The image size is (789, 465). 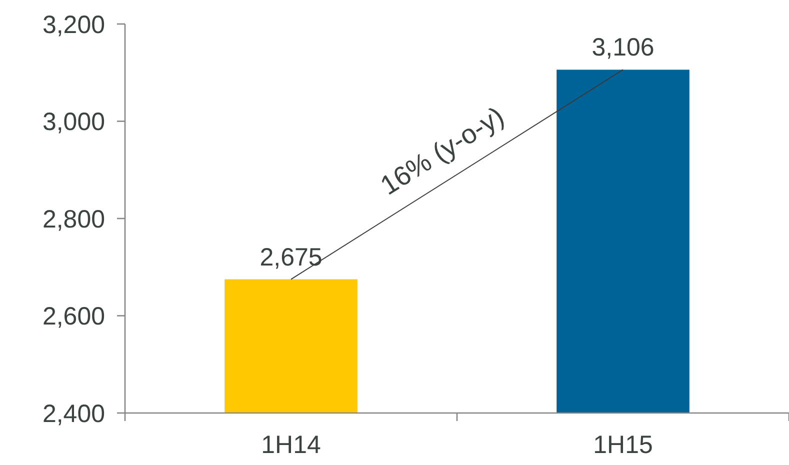 What do you see at coordinates (73, 122) in the screenshot?
I see `y-tick-label: 3,000` at bounding box center [73, 122].